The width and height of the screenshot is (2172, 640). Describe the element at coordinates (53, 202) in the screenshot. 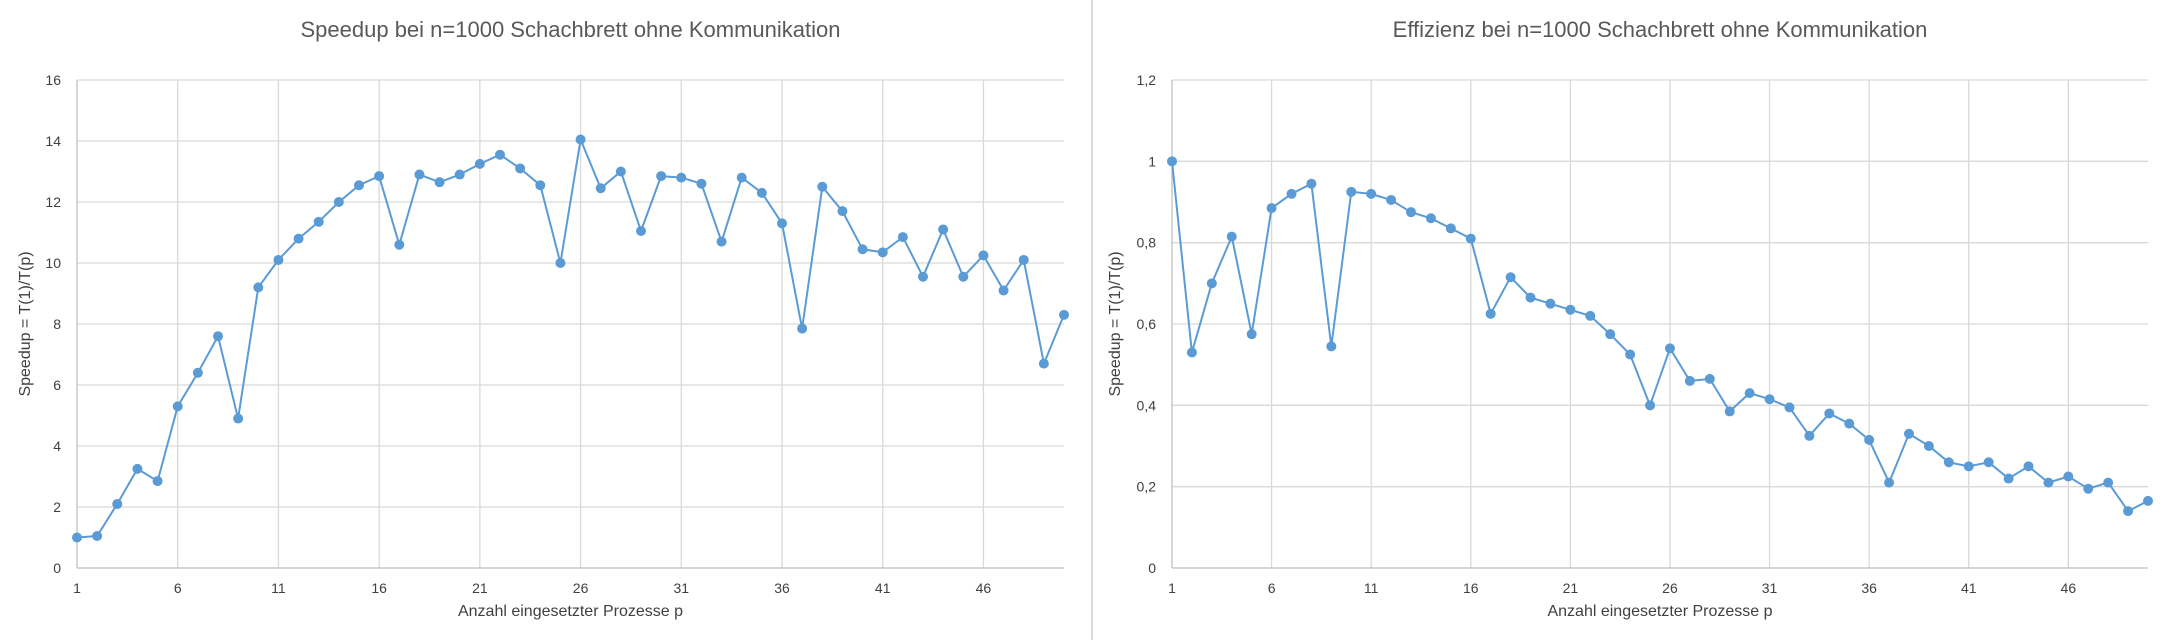

I see `y-tick-label: 12` at that location.